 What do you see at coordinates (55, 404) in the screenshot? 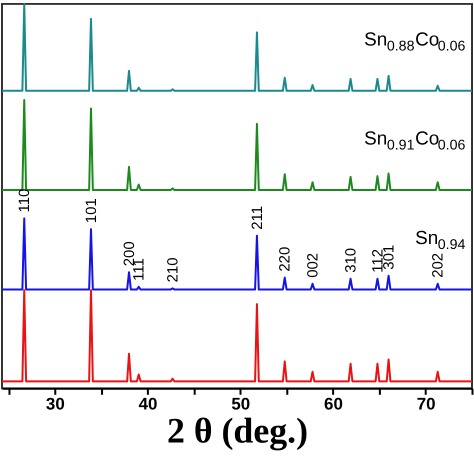
I see `x-tick-label: 30` at bounding box center [55, 404].